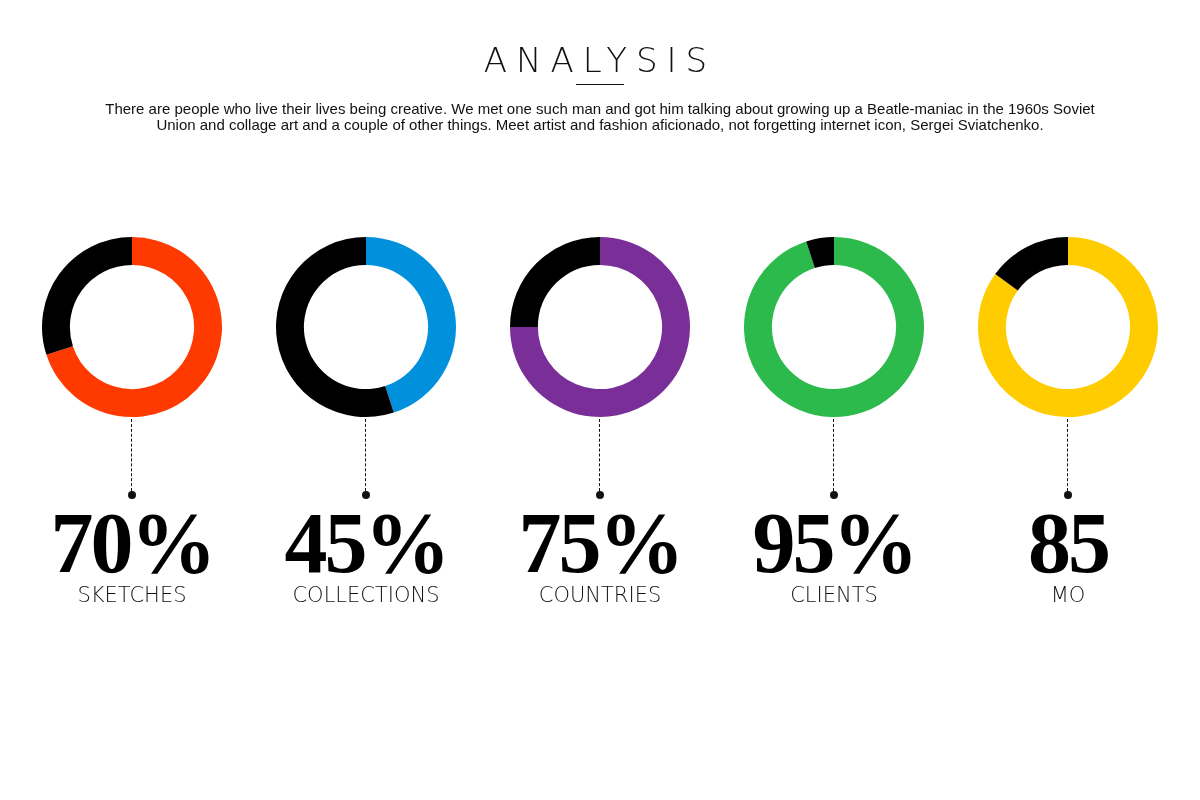 This screenshot has width=1200, height=800. What do you see at coordinates (600, 116) in the screenshot?
I see `text: There are people who live their lives being creative. We met one such man and got him talking about growing up a Beatle-maniac in the 1960s Soviet Union and collage art and a couple of other things. Meet artist and fashion aficionado, not forgetting internet icon, Sergei Sviatchenko.` at bounding box center [600, 116].